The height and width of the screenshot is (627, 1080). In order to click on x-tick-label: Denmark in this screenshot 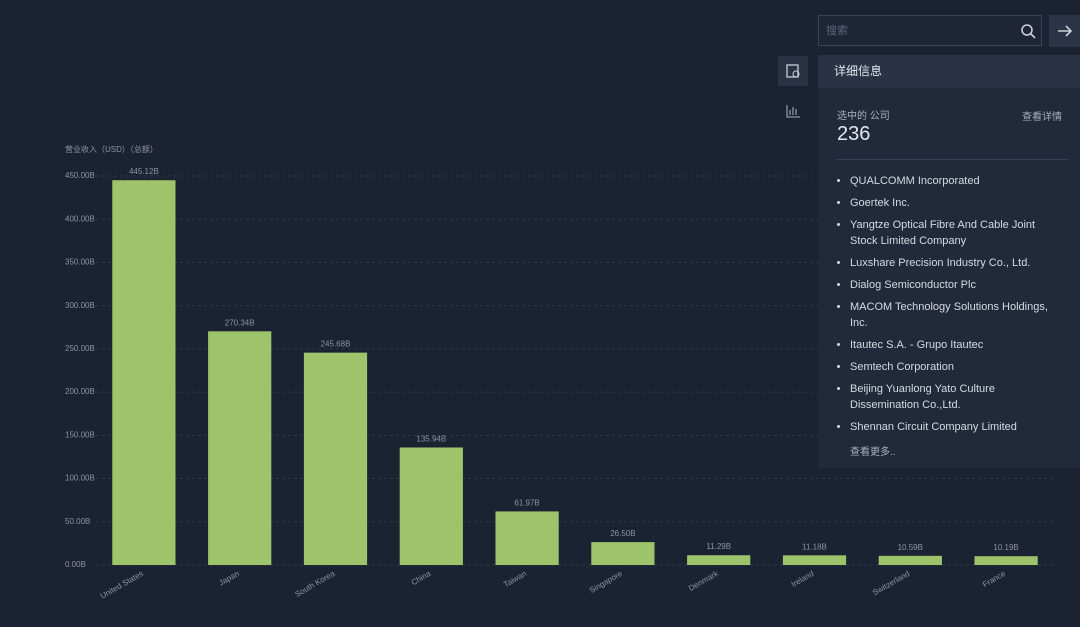, I will do `click(703, 580)`.